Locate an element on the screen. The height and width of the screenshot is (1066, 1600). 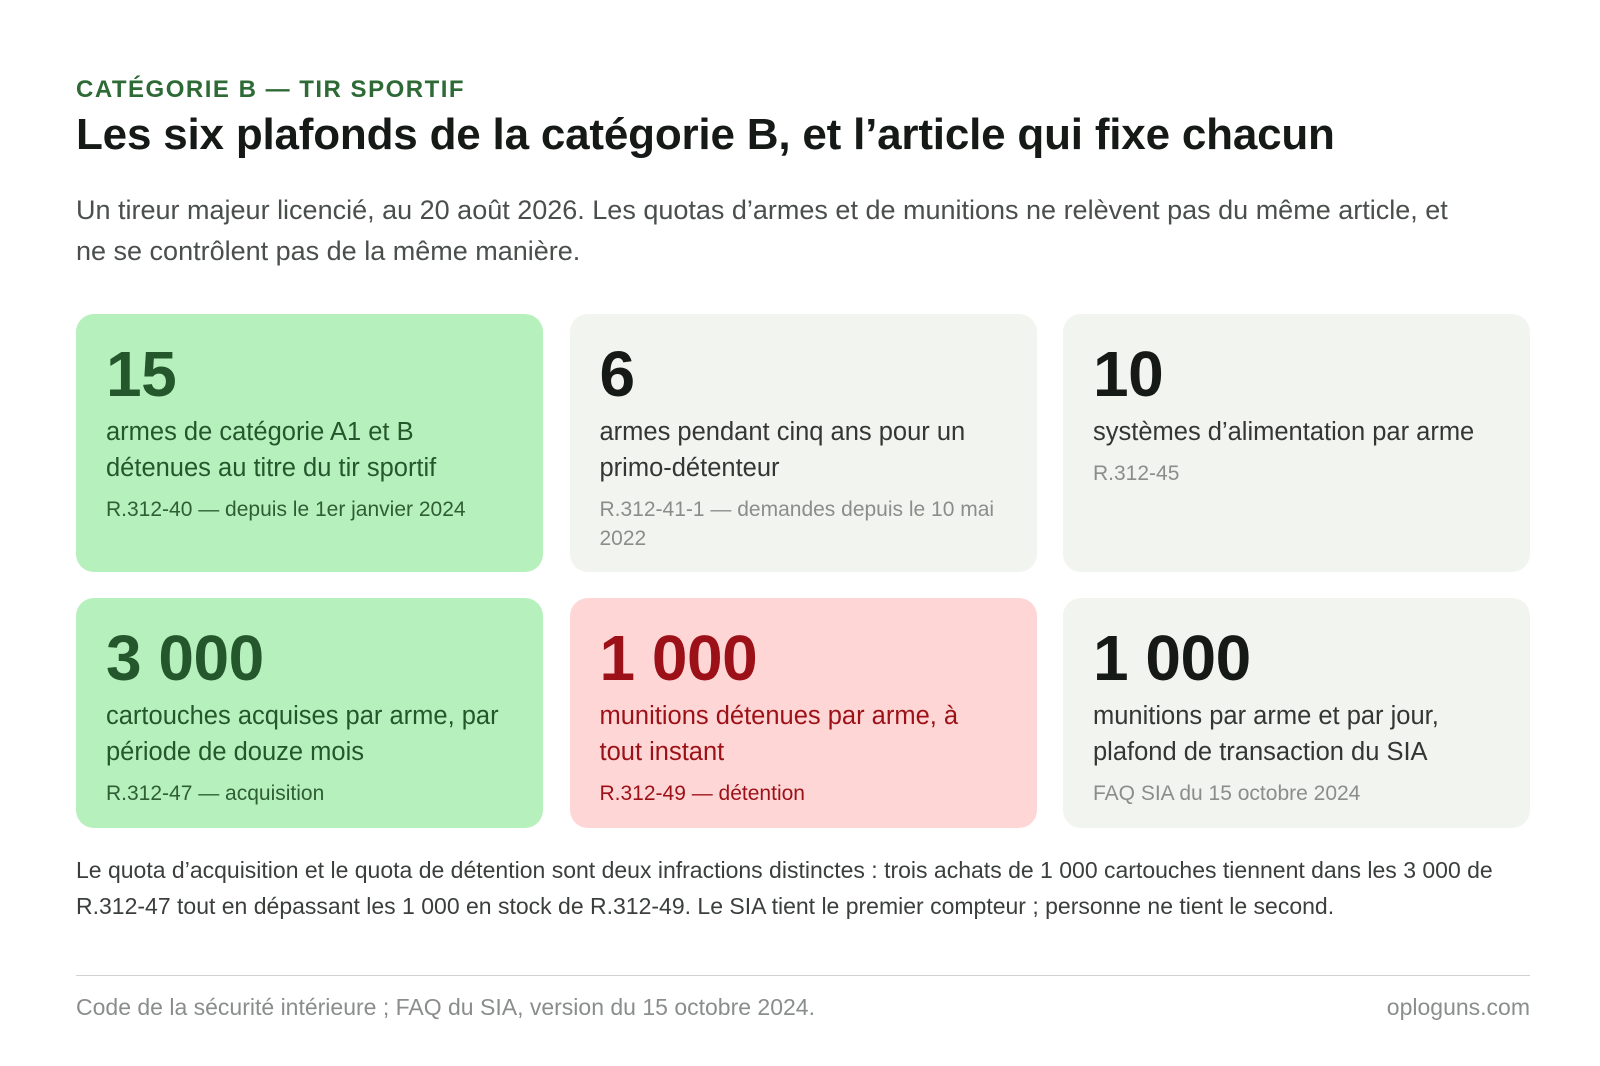
card-reference: R.312-45 is located at coordinates (1136, 473).